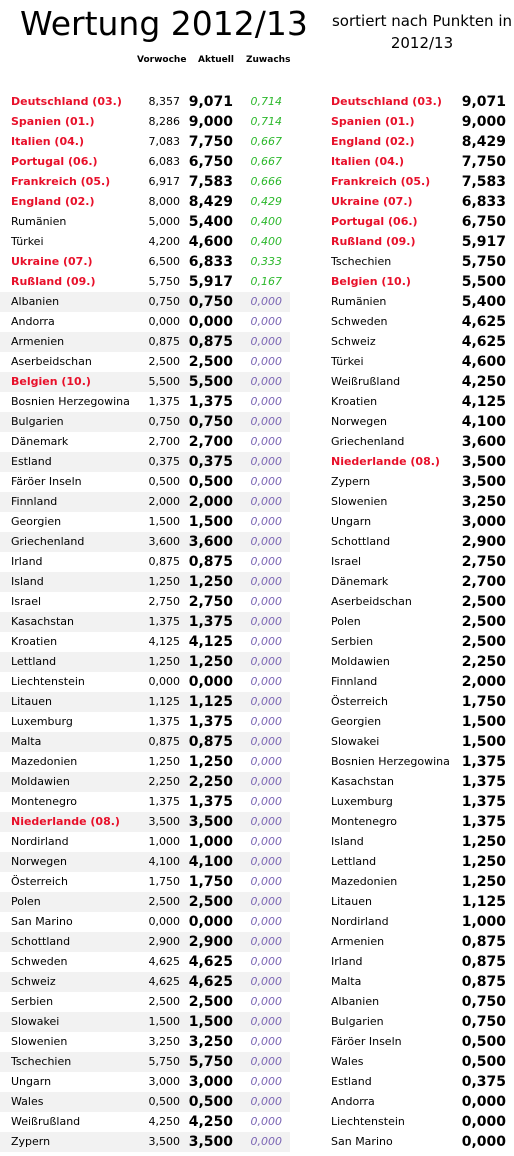 The height and width of the screenshot is (1156, 514). Describe the element at coordinates (35, 1021) in the screenshot. I see `country-name: Slowakei` at that location.